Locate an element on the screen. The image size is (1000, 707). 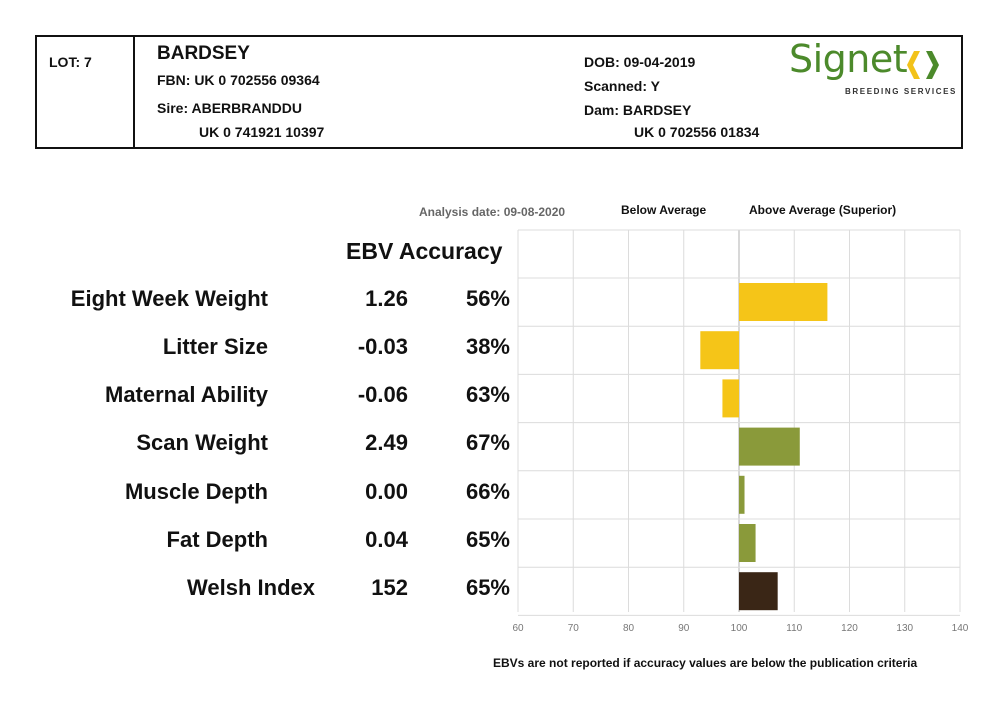
above-average-label: Above Average (Superior) is located at coordinates (823, 210).